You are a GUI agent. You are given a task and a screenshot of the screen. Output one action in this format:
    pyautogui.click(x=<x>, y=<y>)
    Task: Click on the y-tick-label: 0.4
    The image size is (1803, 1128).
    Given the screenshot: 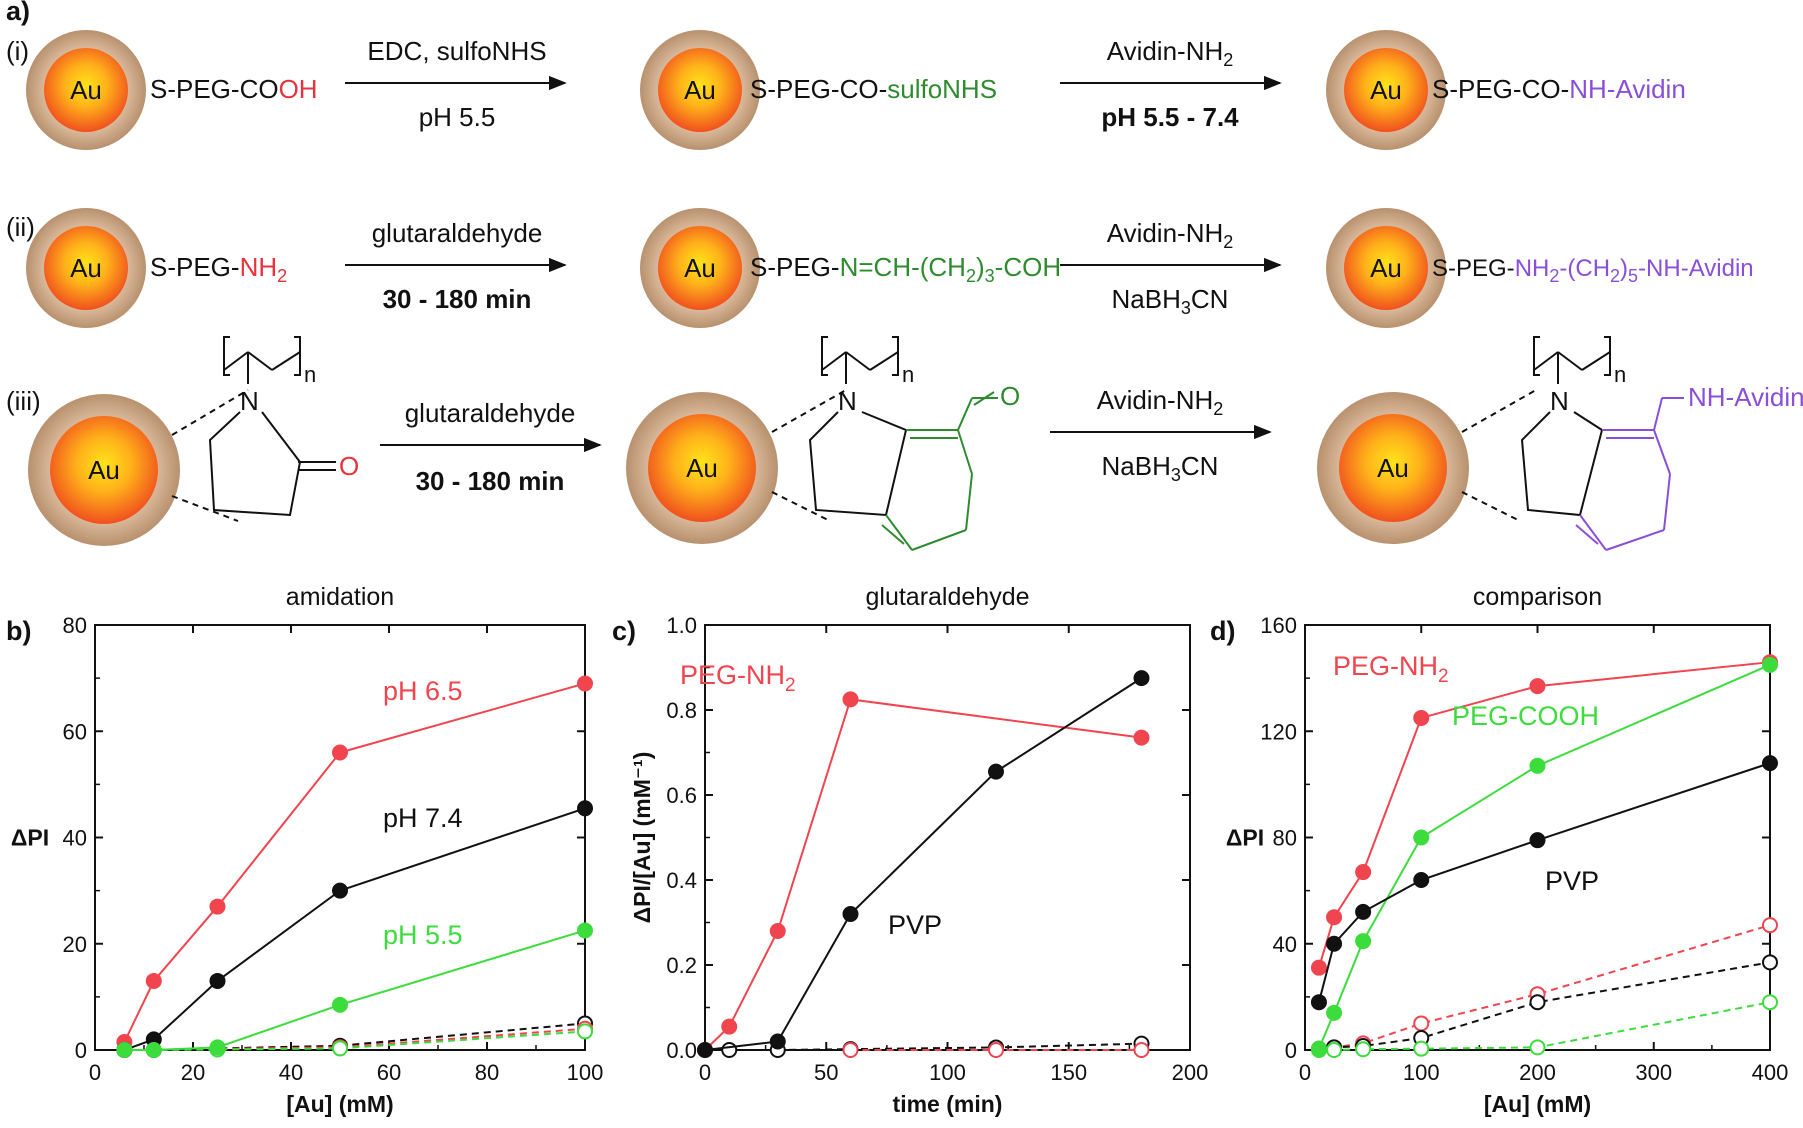 What is the action you would take?
    pyautogui.click(x=681, y=880)
    